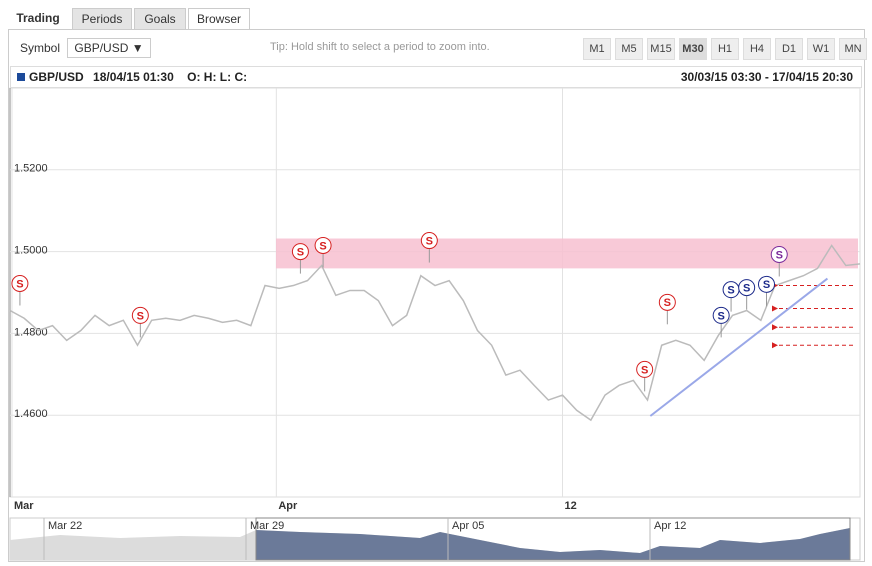 This screenshot has height=566, width=872. Describe the element at coordinates (757, 49) in the screenshot. I see `period-button: H4` at that location.